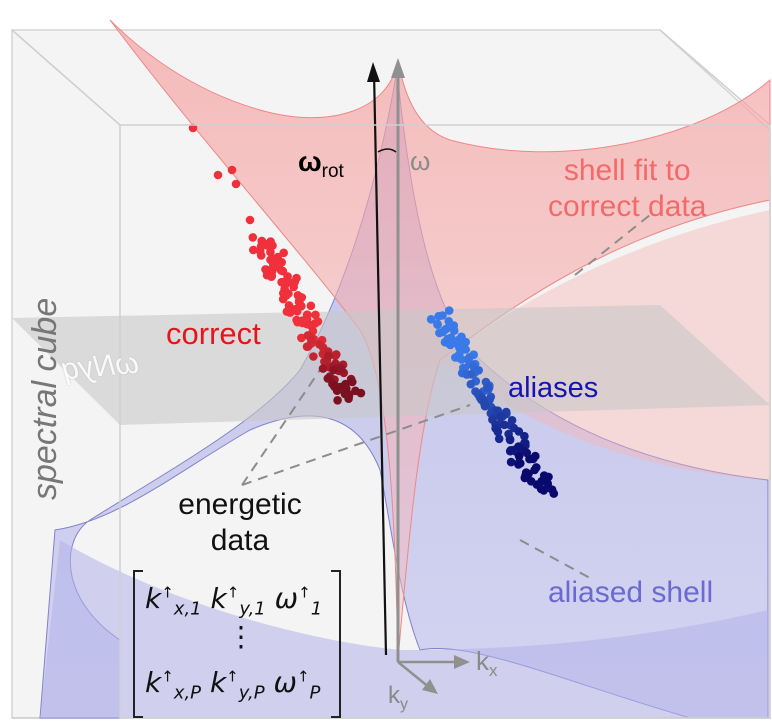  I want to click on leader-aliased-shell, so click(555, 559).